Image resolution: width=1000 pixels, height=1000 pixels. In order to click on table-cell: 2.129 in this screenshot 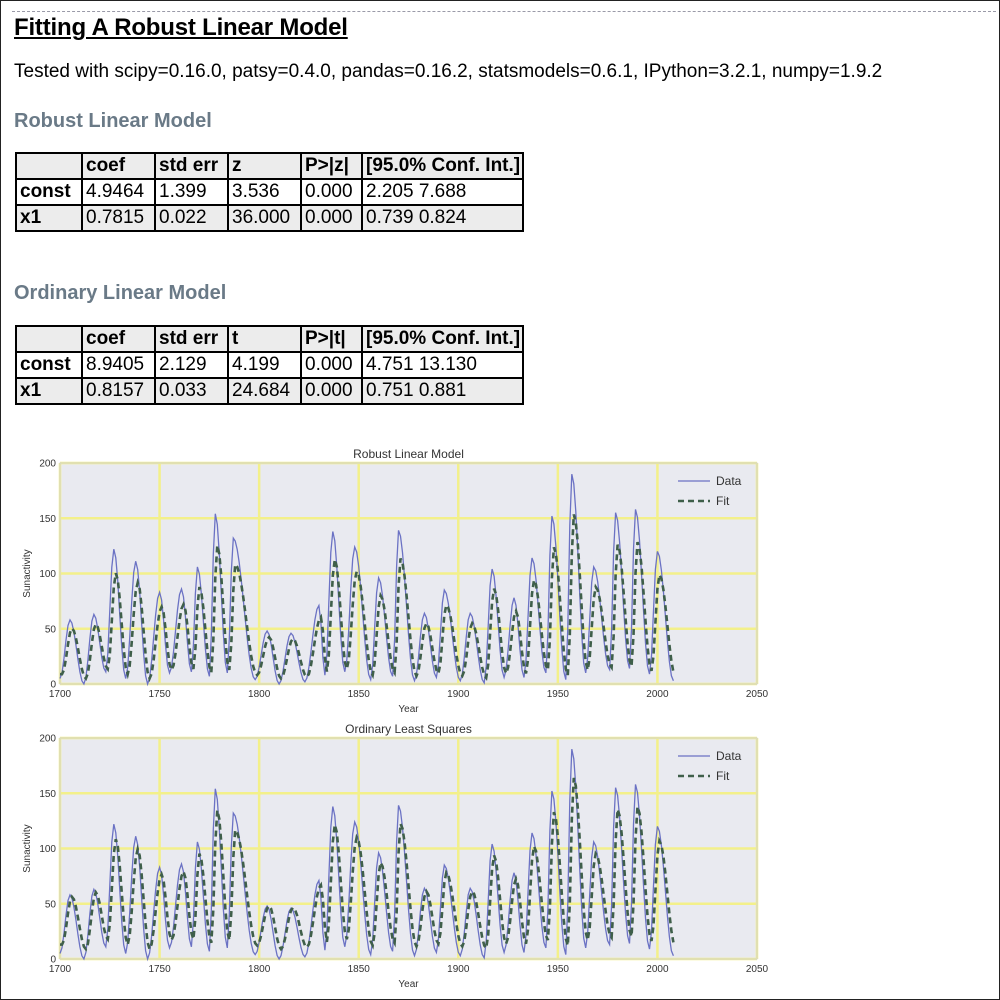, I will do `click(191, 365)`.